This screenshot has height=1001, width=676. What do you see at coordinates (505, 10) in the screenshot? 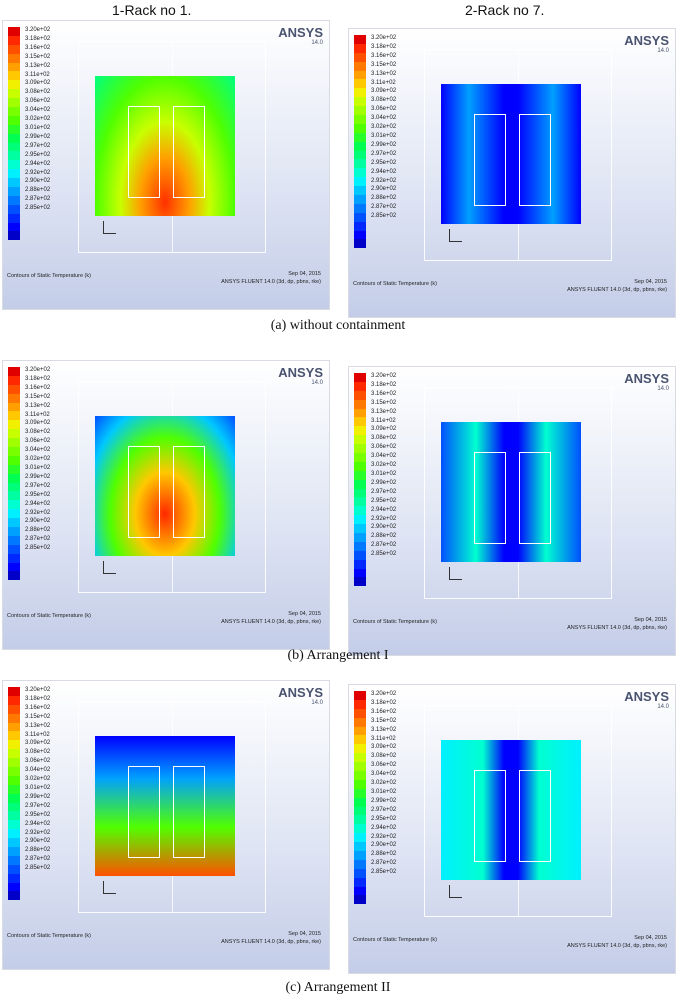
I see `header-rack-7: 2-Rack no 7.` at bounding box center [505, 10].